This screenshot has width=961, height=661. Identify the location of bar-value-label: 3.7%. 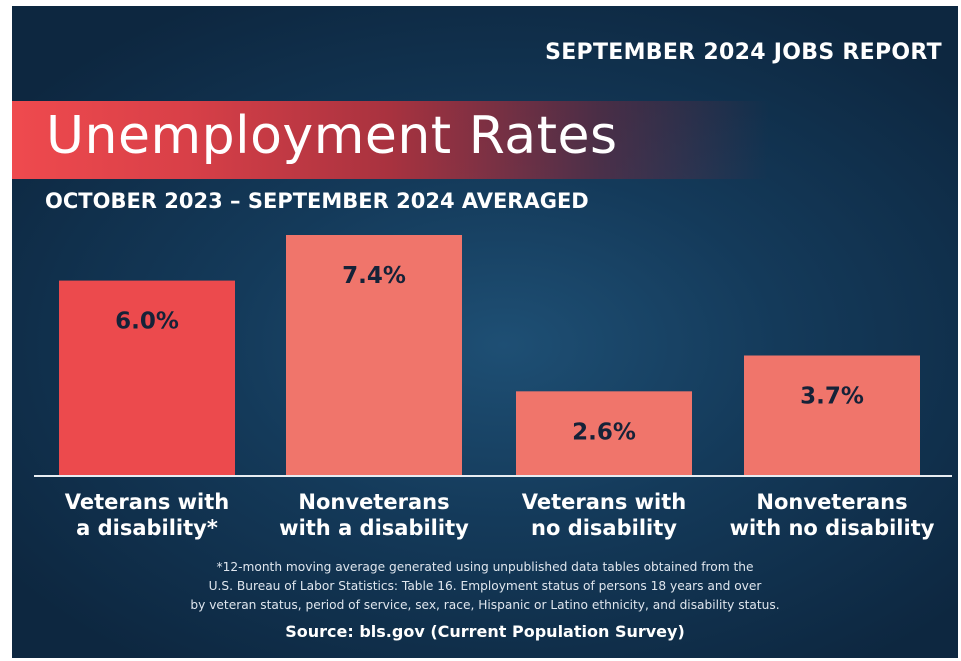
(832, 397).